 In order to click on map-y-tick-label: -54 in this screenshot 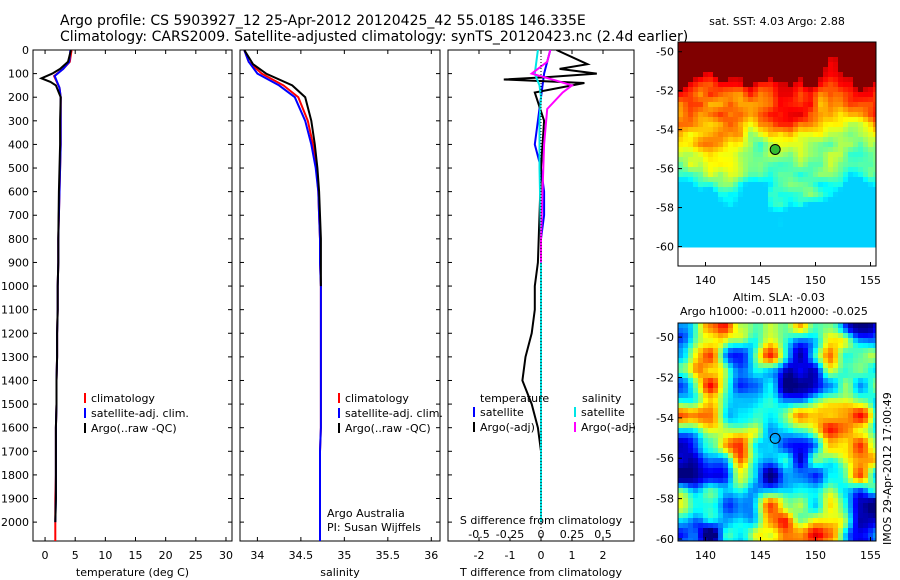, I will do `click(665, 130)`.